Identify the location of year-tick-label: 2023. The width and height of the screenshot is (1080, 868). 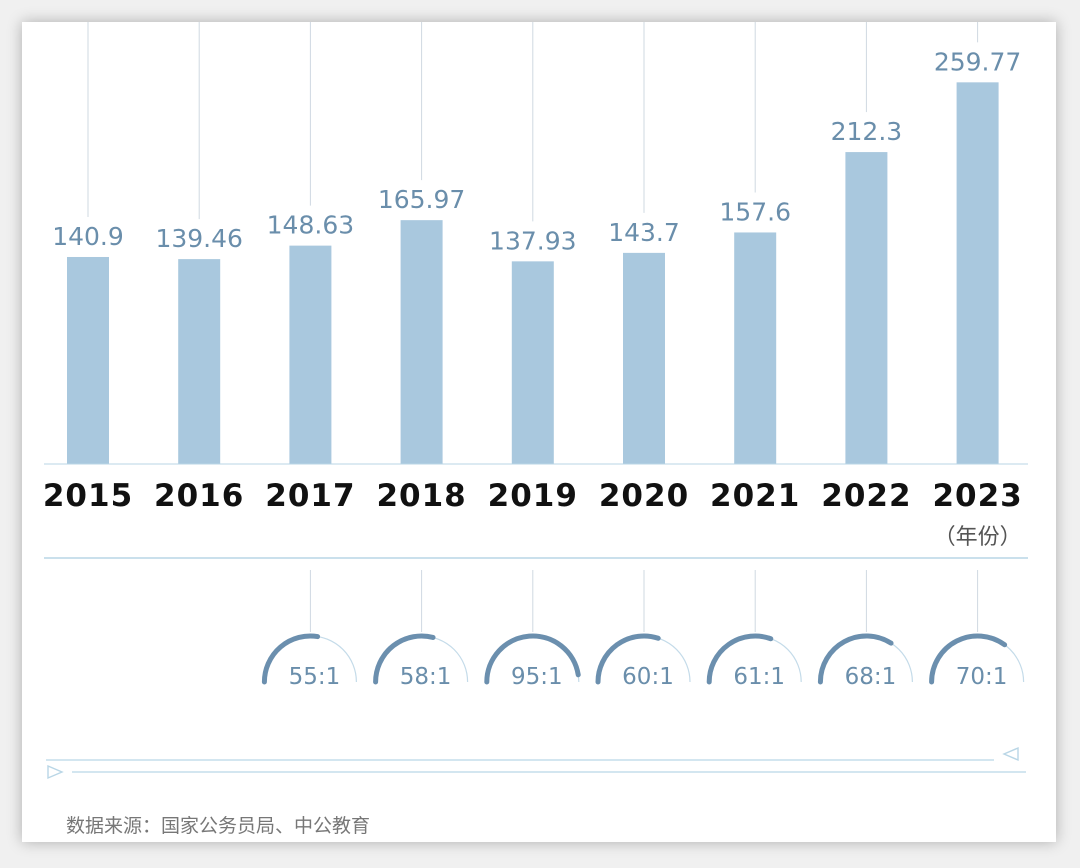
(977, 496).